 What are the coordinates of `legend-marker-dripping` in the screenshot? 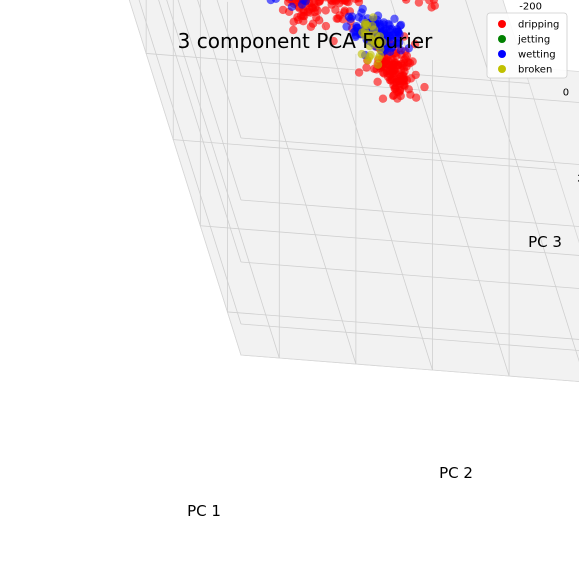 It's located at (502, 24).